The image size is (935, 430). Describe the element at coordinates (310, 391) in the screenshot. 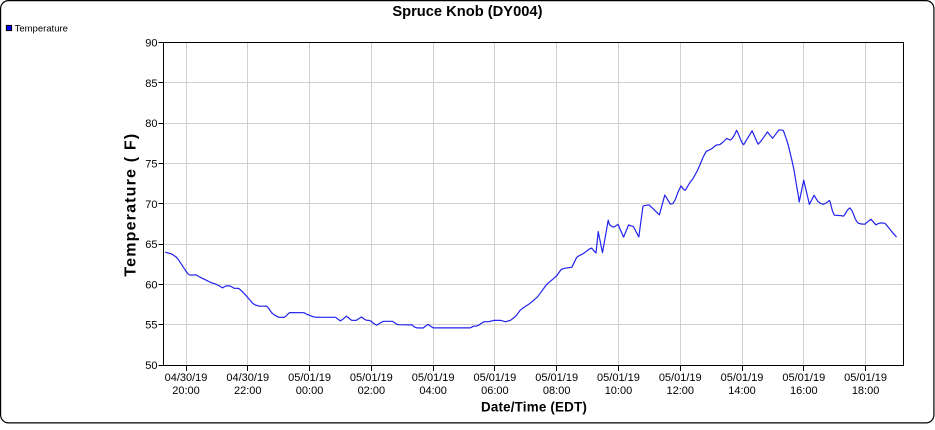

I see `svg-text: 00:00` at that location.